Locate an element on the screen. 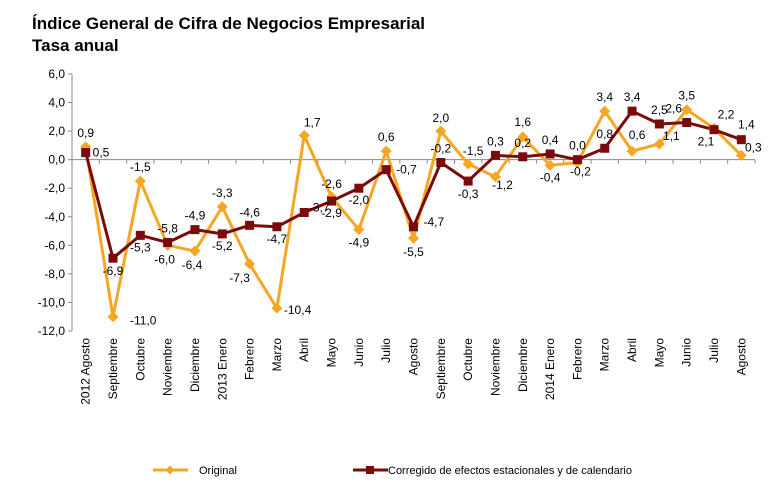  corrected-data-label: 0,8 is located at coordinates (604, 134).